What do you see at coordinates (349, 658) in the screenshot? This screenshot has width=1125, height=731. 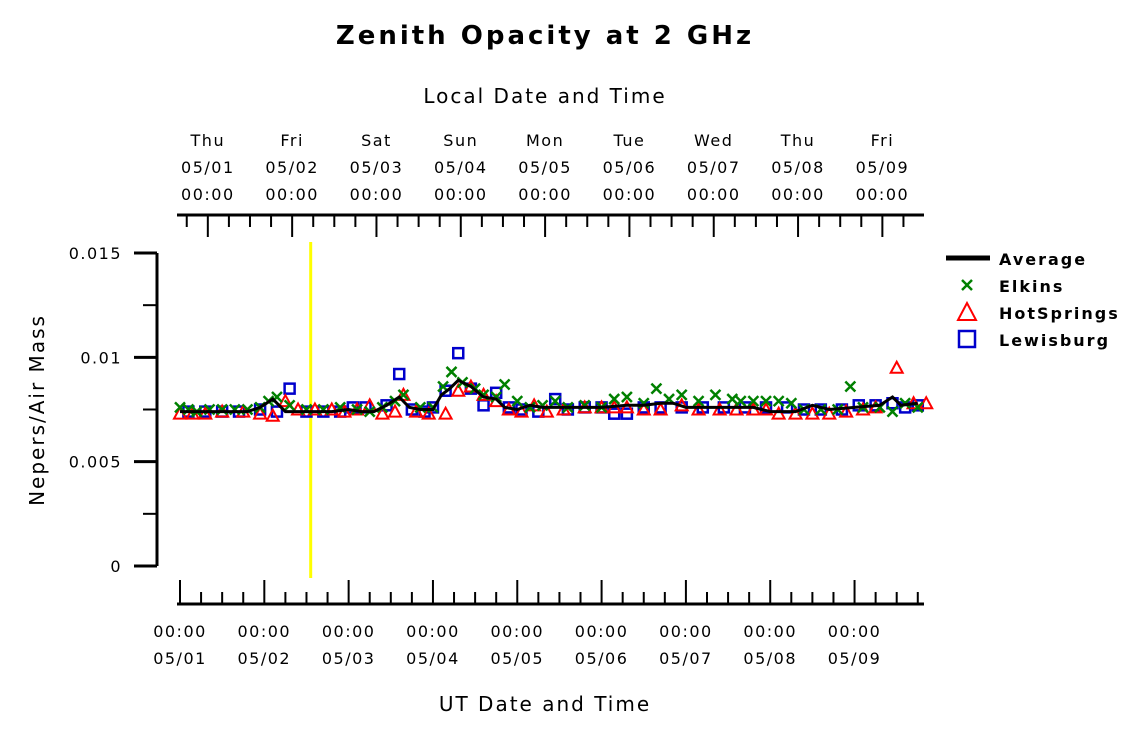 I see `bottom-tick-date: 05/03` at bounding box center [349, 658].